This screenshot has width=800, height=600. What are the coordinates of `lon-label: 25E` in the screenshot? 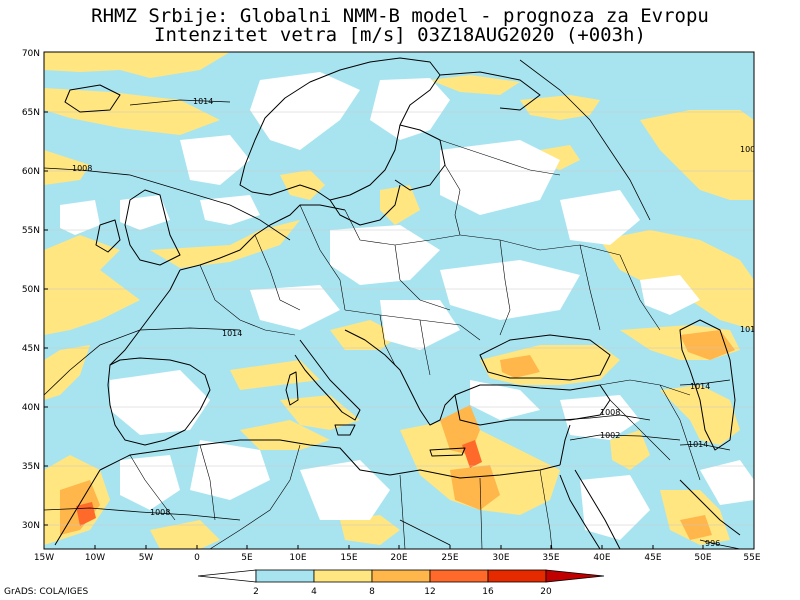 It's located at (449, 558).